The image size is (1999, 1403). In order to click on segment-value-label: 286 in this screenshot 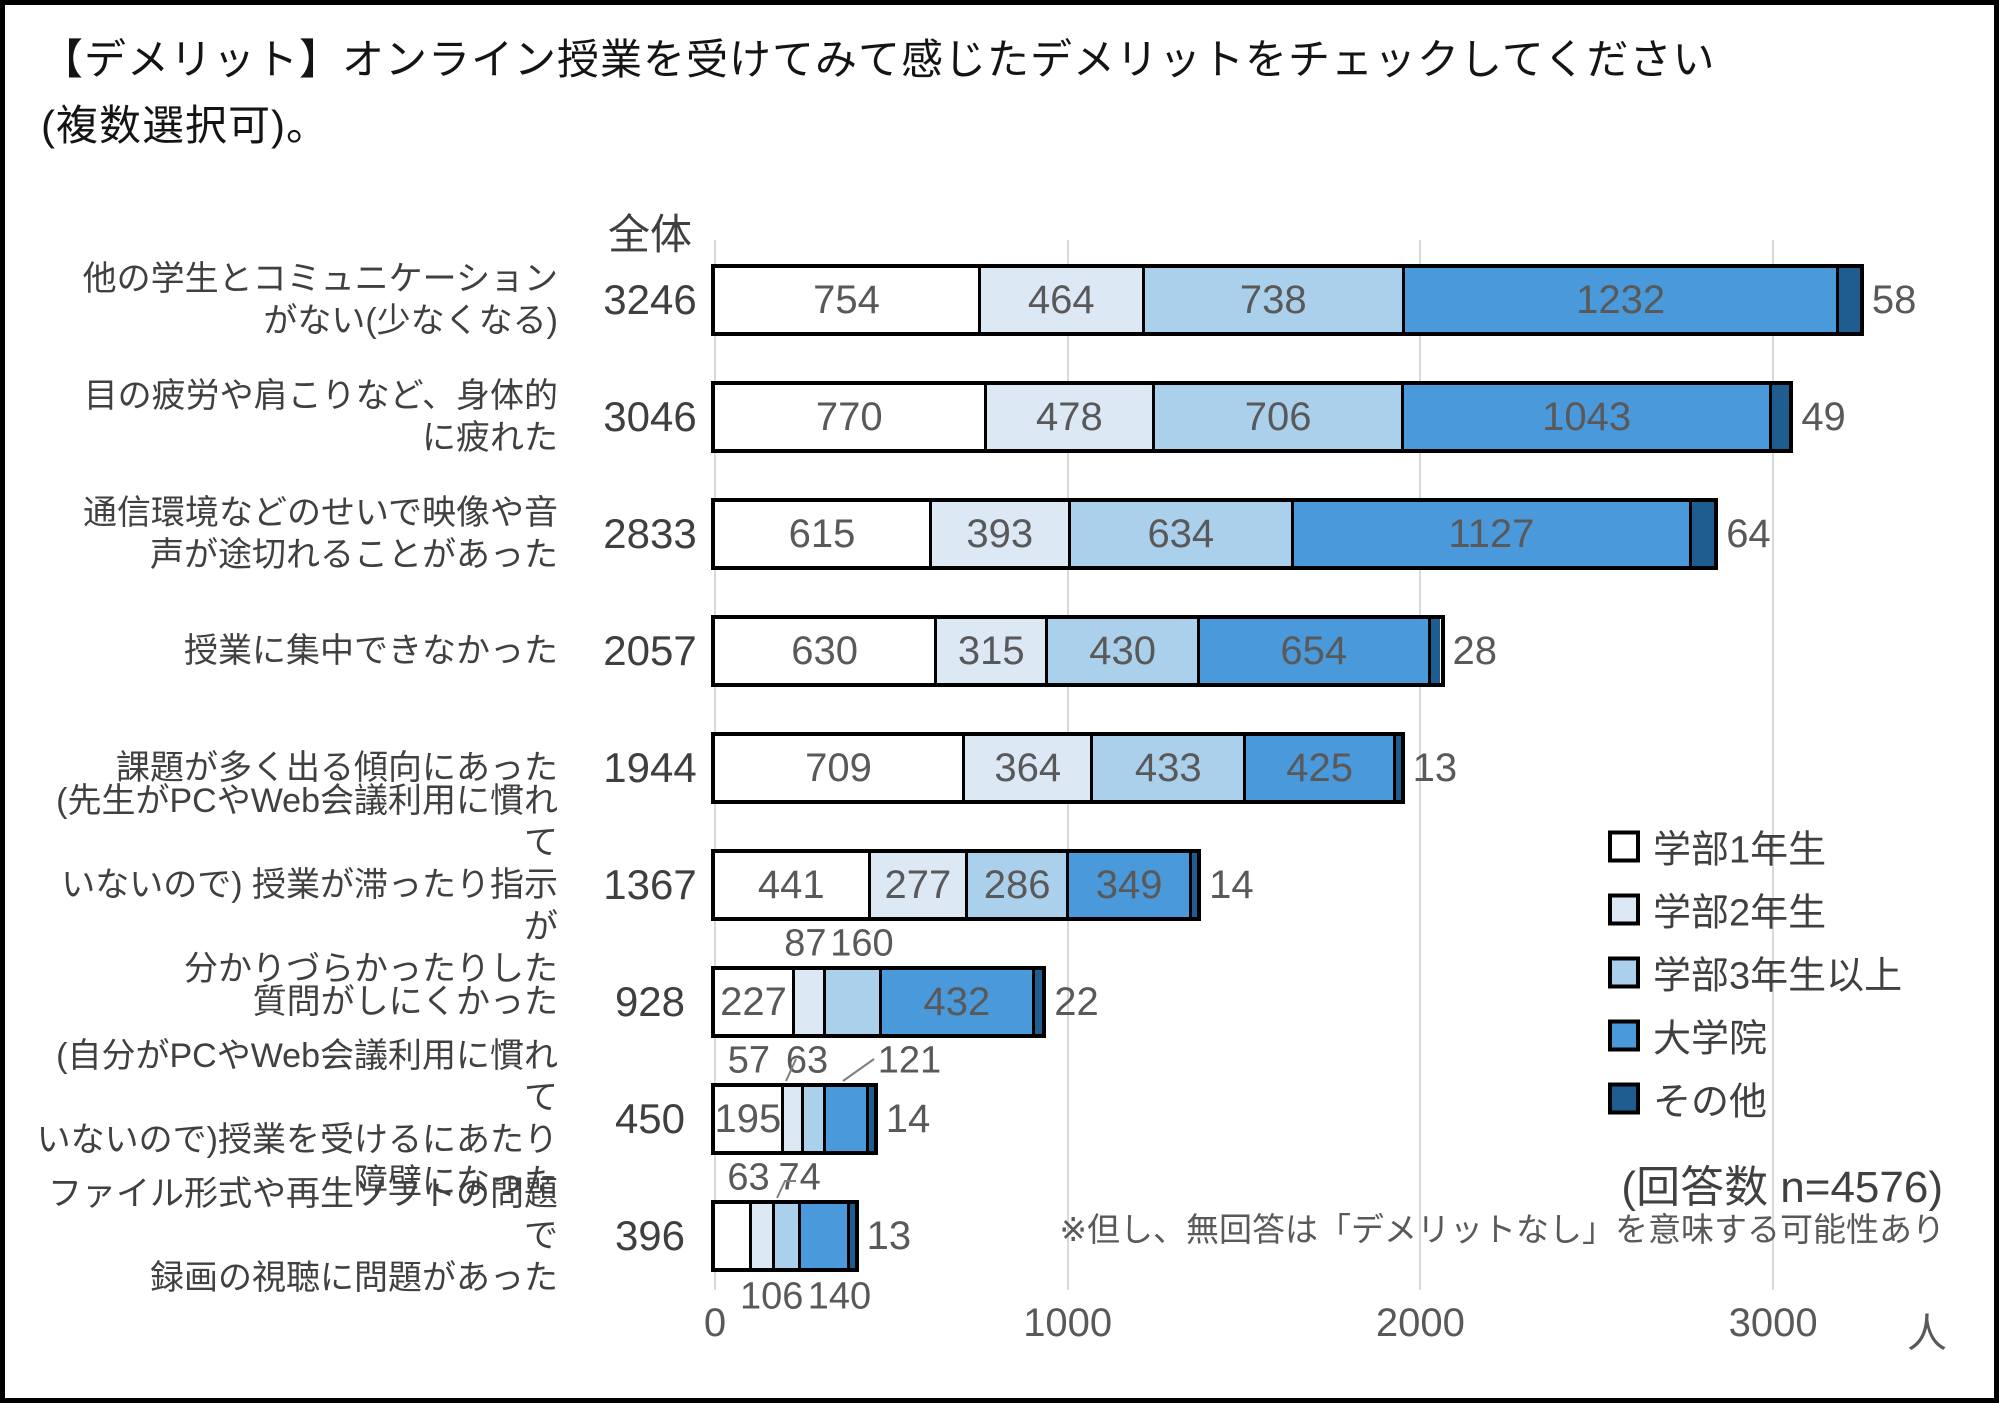, I will do `click(1017, 884)`.